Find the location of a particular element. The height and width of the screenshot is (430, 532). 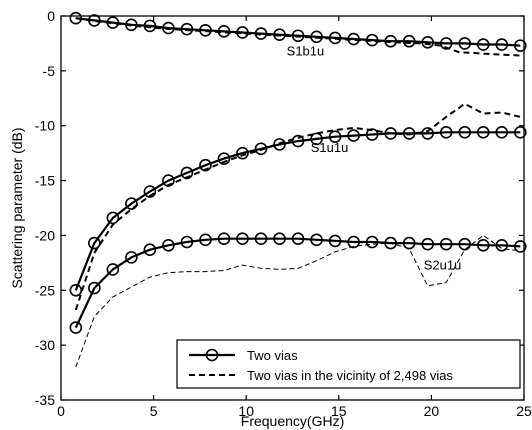

x-tick-label: 5 is located at coordinates (154, 411).